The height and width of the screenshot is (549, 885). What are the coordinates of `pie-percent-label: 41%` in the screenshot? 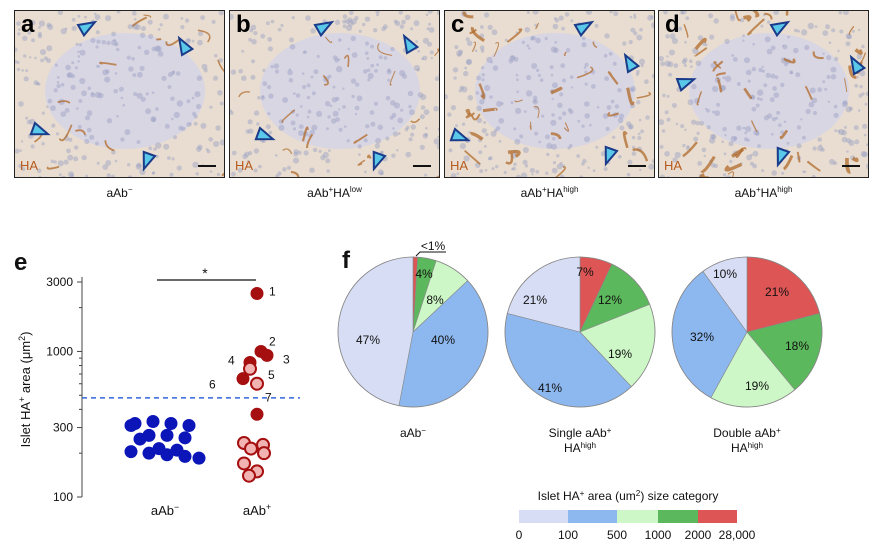 It's located at (550, 388).